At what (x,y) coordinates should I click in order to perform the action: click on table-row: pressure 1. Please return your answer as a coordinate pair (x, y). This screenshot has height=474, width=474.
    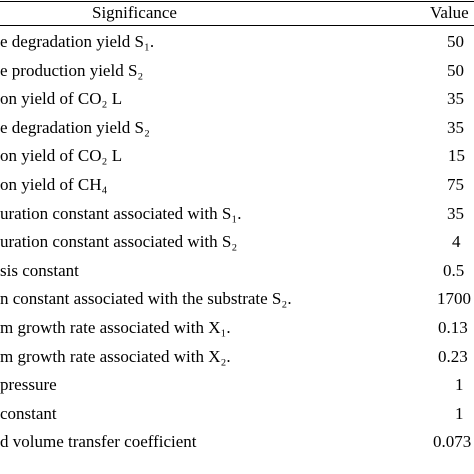
    Looking at the image, I should click on (237, 385).